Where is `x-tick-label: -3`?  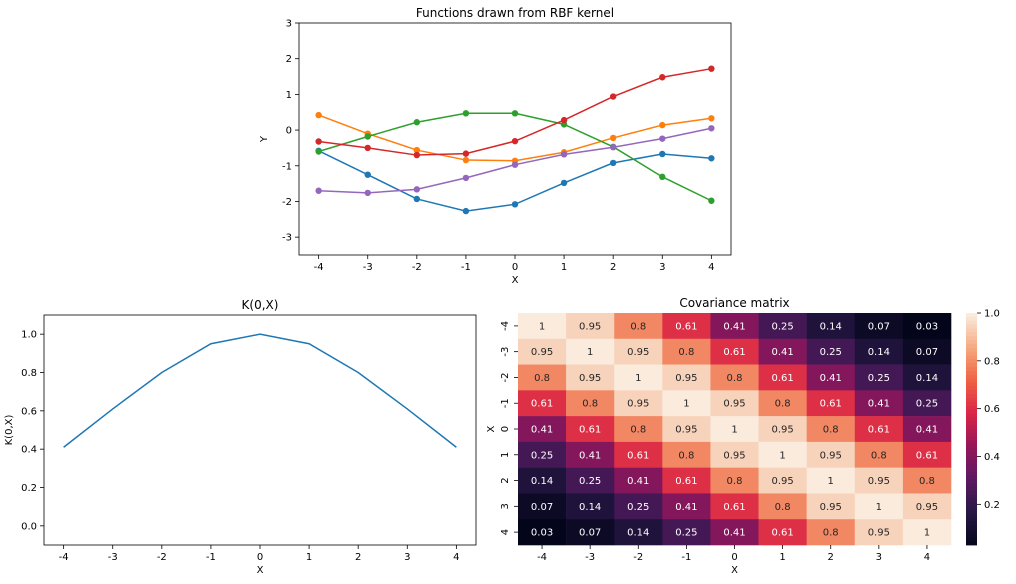
x-tick-label: -3 is located at coordinates (368, 267).